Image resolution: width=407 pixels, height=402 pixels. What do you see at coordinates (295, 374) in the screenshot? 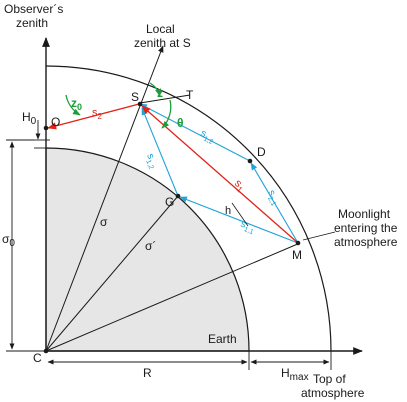
I see `hmax-label: Hmax` at bounding box center [295, 374].